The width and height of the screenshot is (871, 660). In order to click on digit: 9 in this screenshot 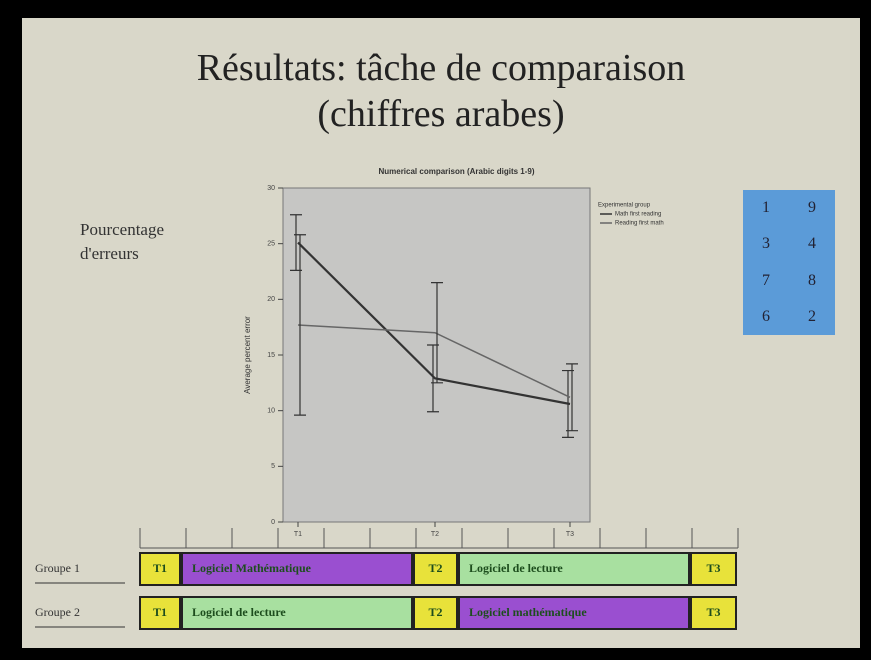, I will do `click(812, 208)`.